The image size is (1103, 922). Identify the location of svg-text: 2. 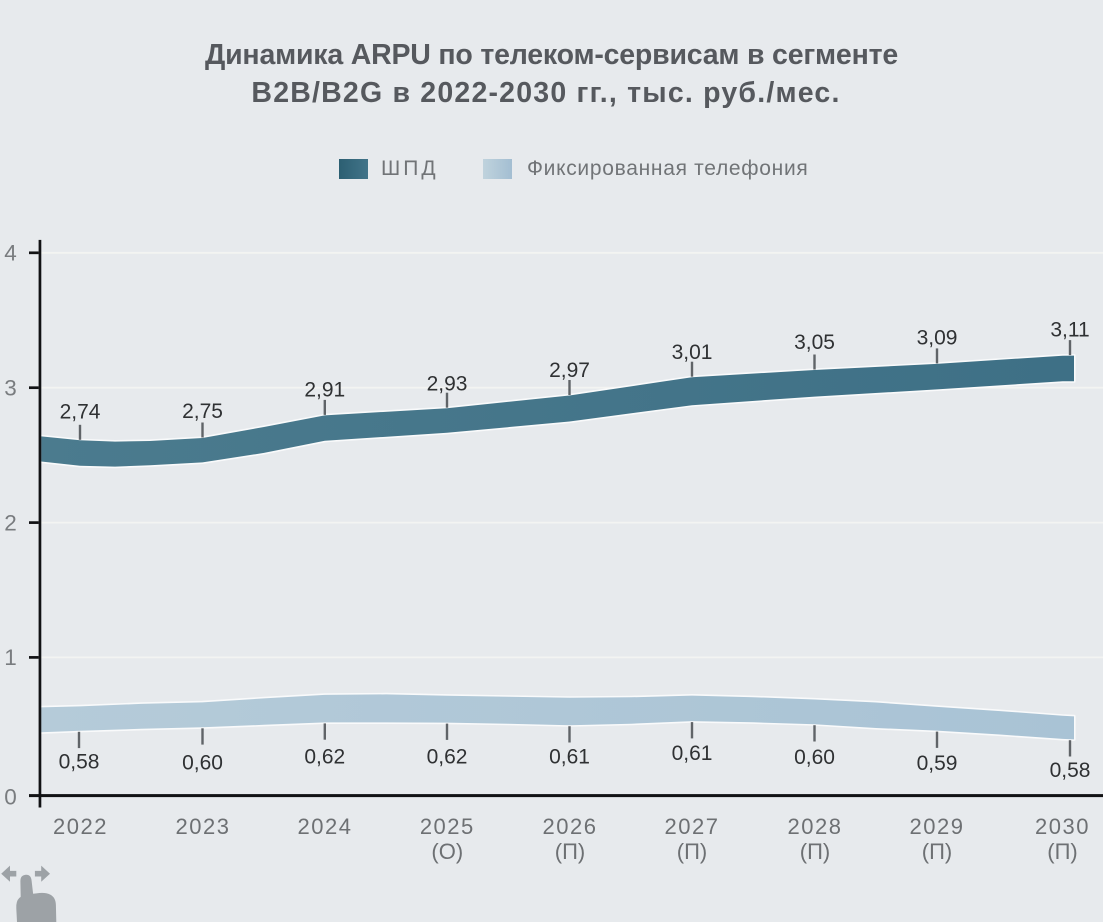
(10, 522).